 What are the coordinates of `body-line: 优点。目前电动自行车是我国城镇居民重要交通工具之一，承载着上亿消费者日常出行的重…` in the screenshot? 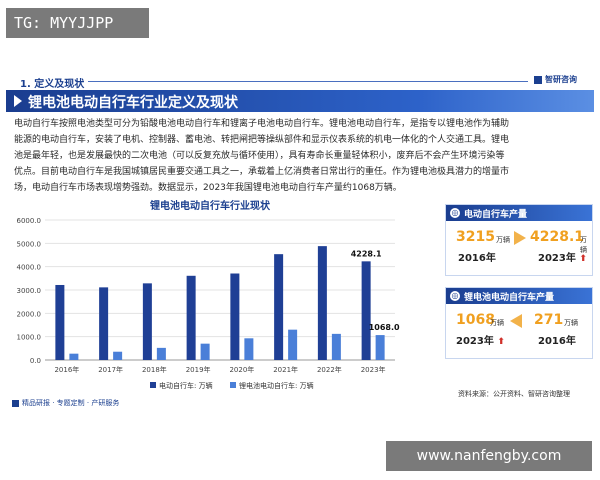 It's located at (262, 172).